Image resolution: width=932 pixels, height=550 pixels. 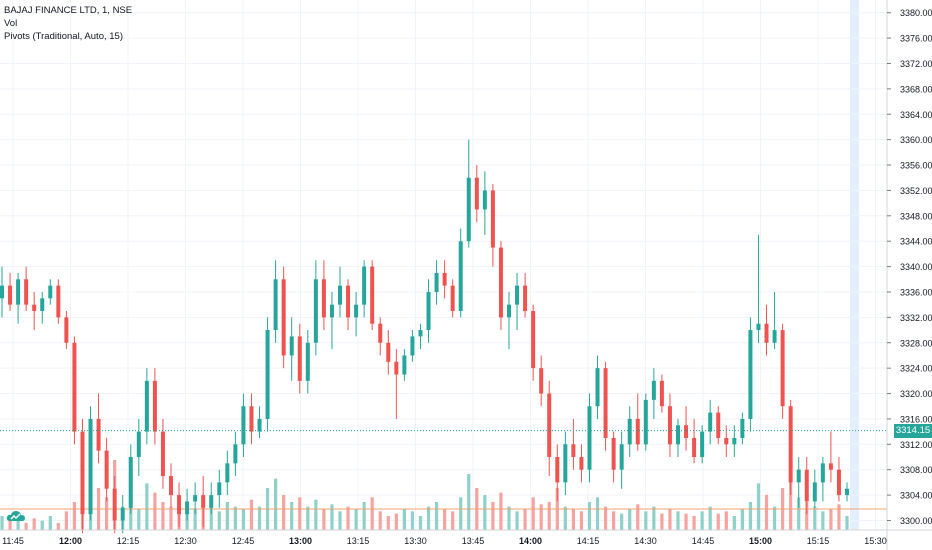 I want to click on y-tick-label: 3372.00, so click(x=916, y=64).